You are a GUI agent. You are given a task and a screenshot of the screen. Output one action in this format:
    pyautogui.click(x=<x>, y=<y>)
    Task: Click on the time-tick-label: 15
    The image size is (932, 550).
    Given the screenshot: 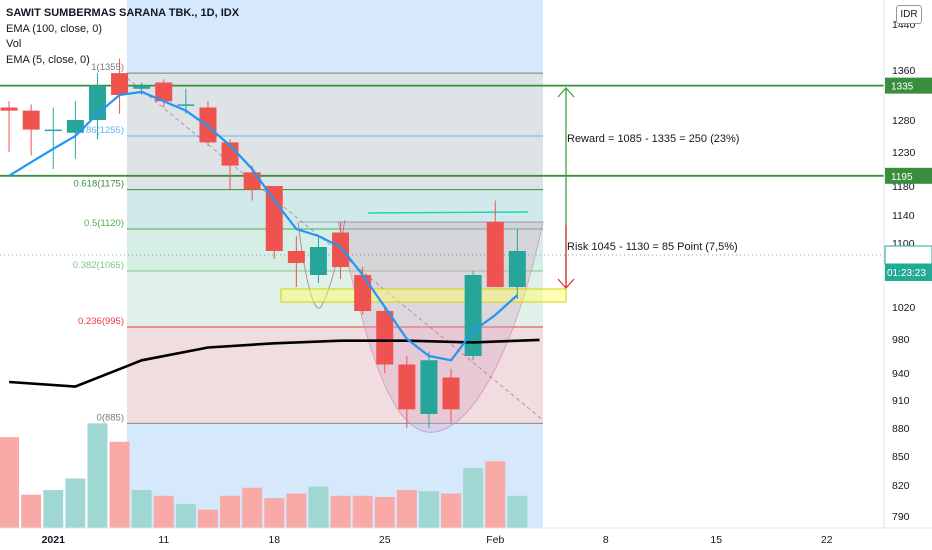 What is the action you would take?
    pyautogui.click(x=716, y=540)
    